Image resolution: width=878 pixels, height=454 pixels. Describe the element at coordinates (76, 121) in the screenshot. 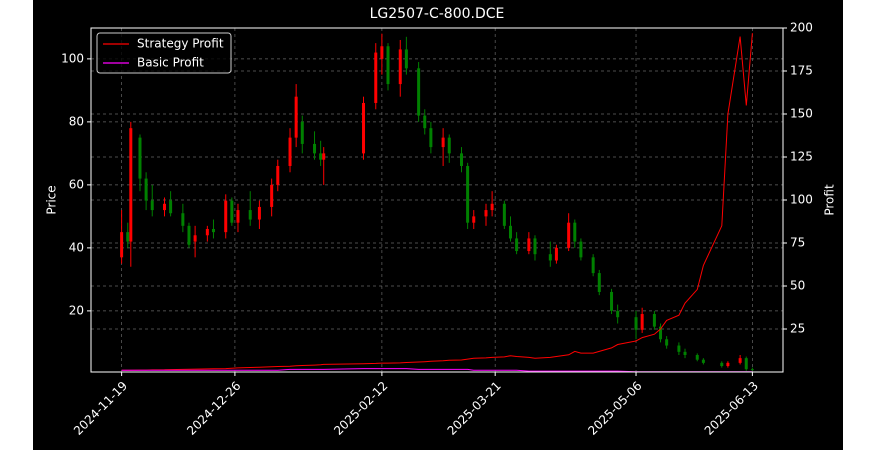

I see `y-tick-label: 80` at that location.